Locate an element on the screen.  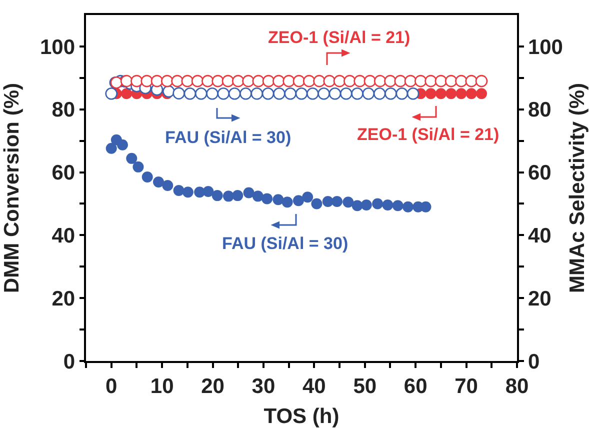
x-tick-label: 10 is located at coordinates (162, 386).